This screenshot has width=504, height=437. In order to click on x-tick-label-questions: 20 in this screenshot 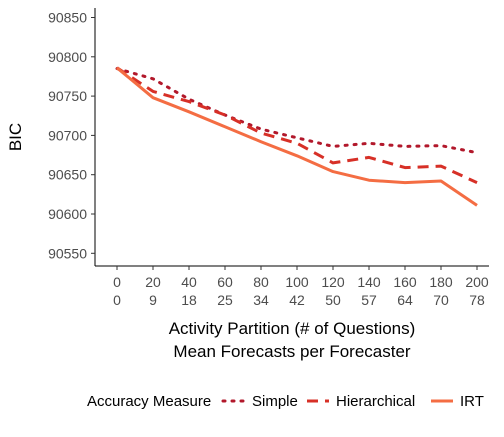, I will do `click(153, 282)`.